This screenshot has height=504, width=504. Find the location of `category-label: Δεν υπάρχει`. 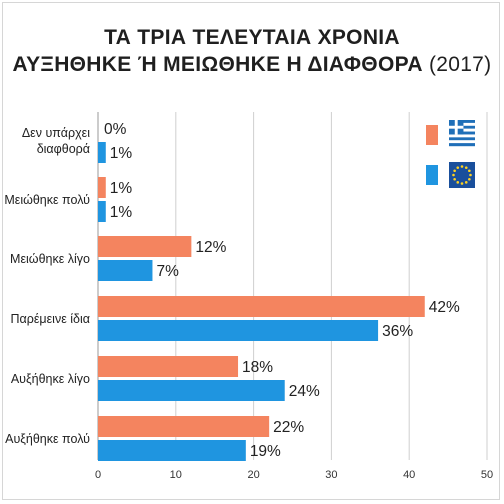

category-label: Δεν υπάρχει is located at coordinates (56, 133).